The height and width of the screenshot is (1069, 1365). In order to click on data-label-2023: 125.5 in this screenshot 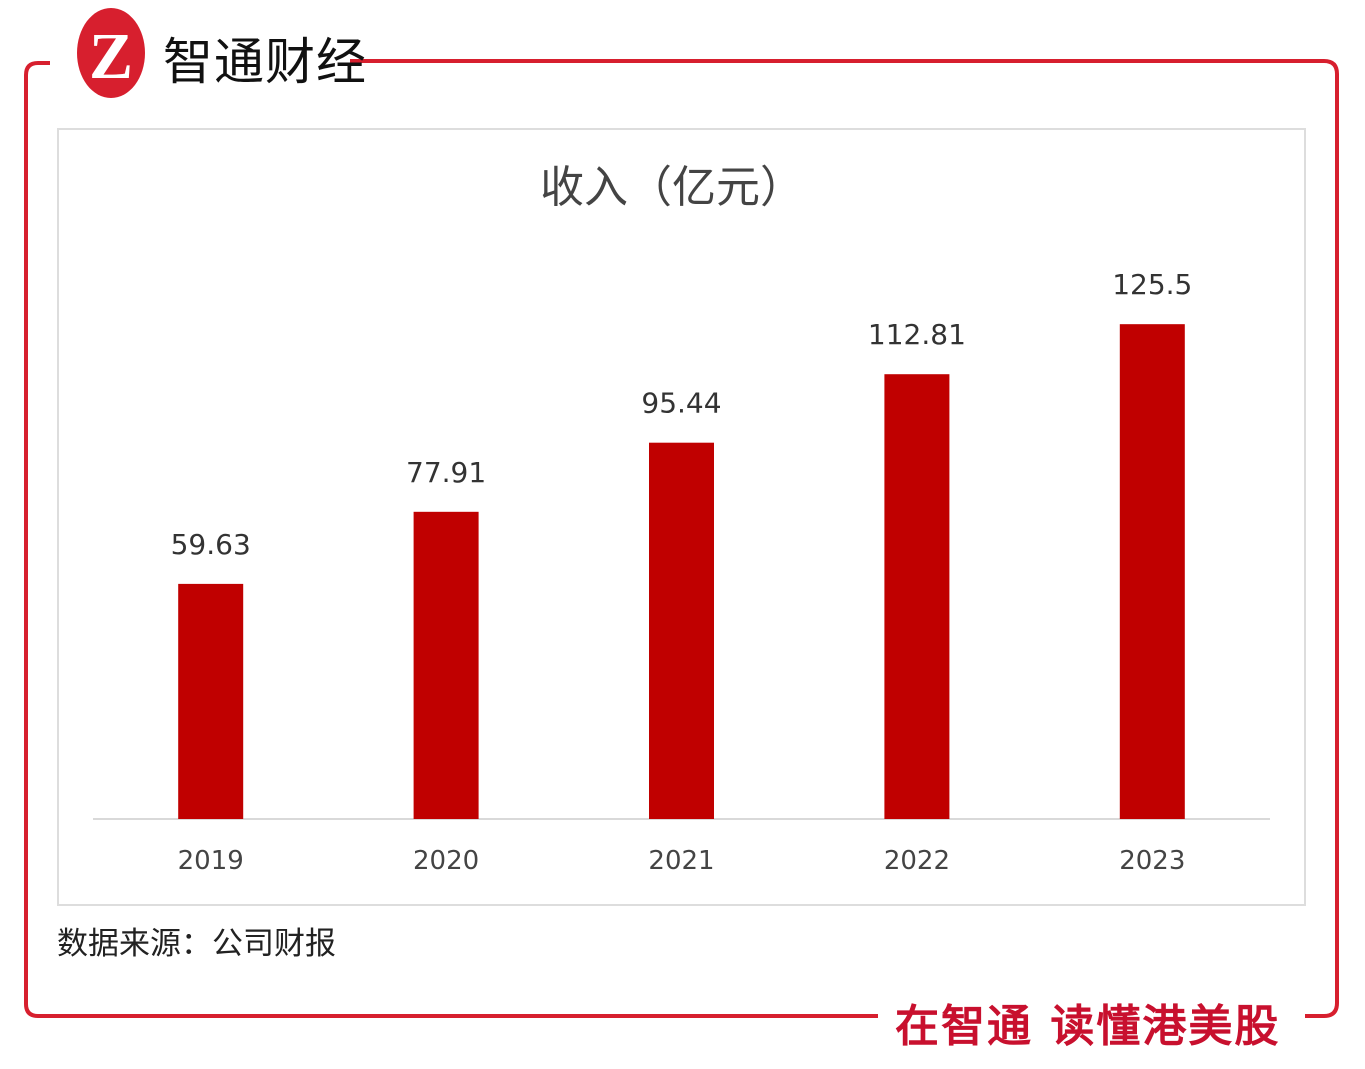, I will do `click(1152, 284)`.